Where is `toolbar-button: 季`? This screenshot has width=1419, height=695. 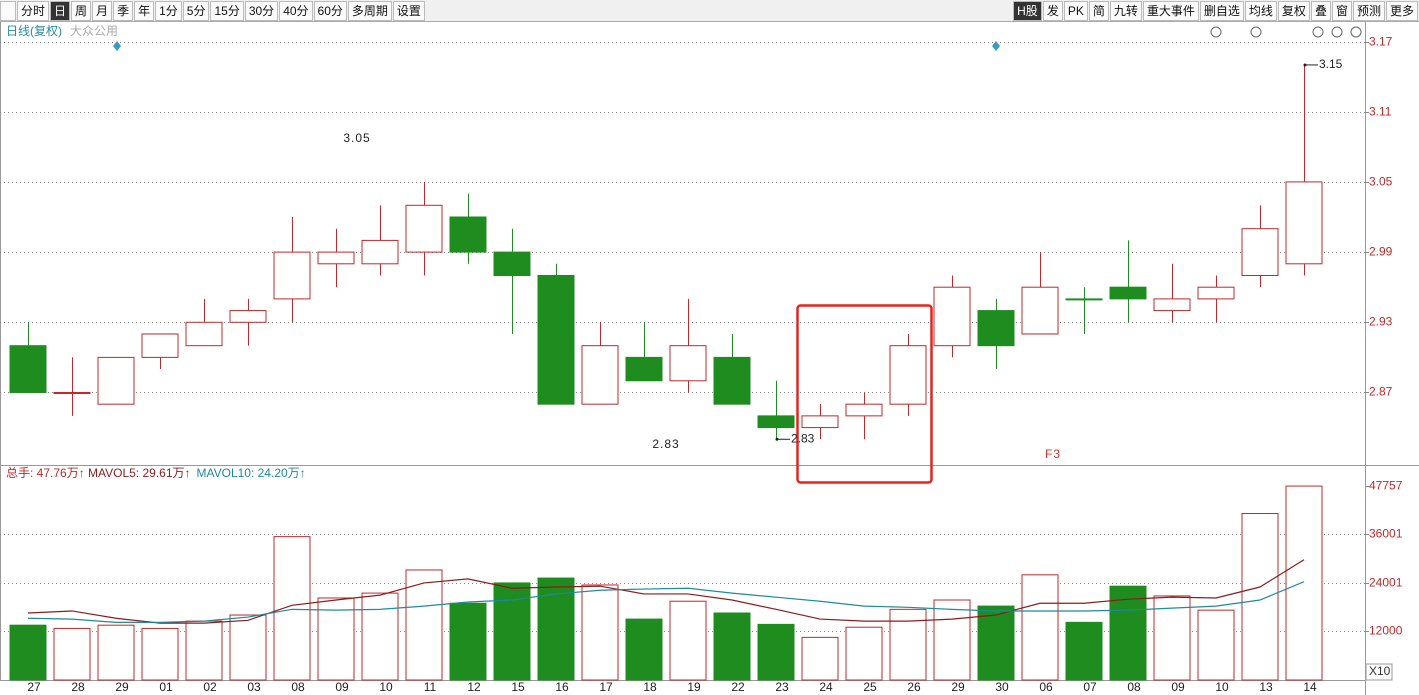
toolbar-button: 季 is located at coordinates (123, 11).